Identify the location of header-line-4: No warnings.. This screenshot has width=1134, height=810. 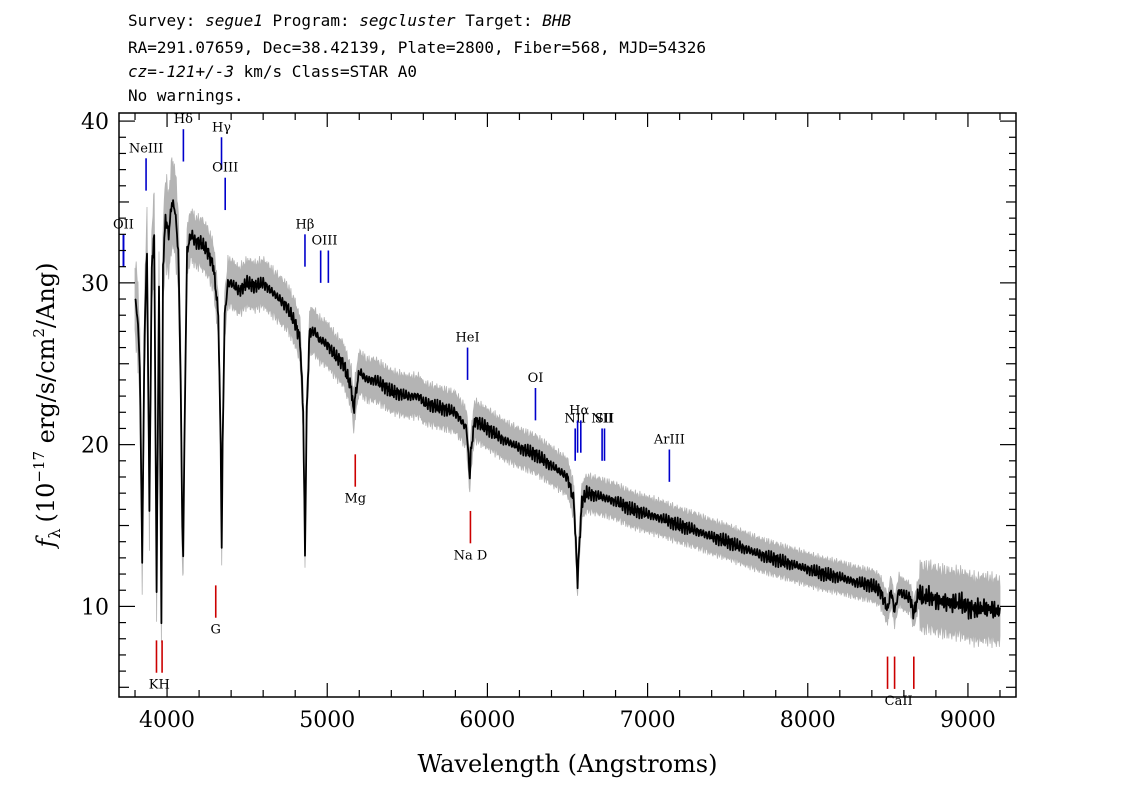
(186, 95).